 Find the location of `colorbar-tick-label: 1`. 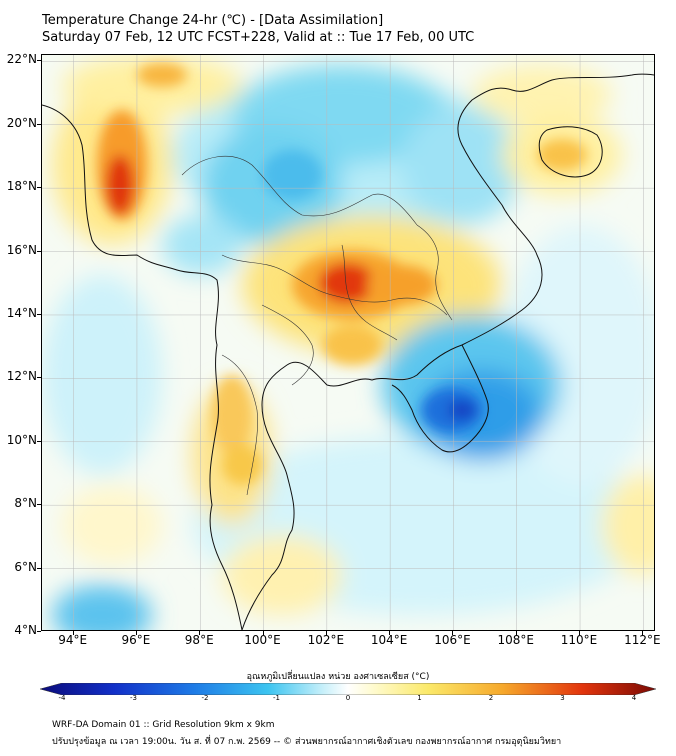

colorbar-tick-label: 1 is located at coordinates (419, 698).